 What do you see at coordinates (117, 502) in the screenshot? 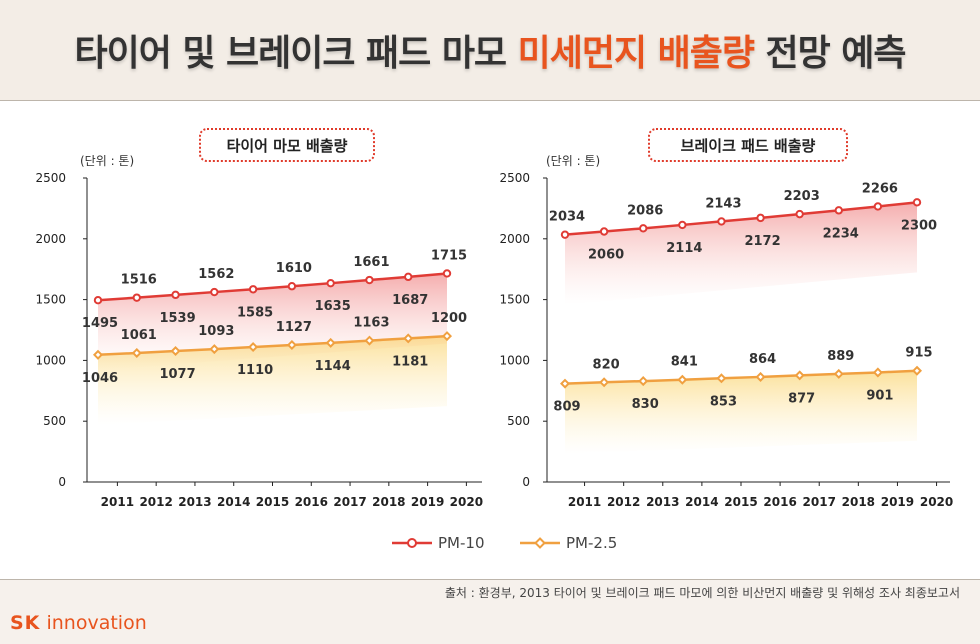
I see `tire-x-tick-label: 2011` at bounding box center [117, 502].